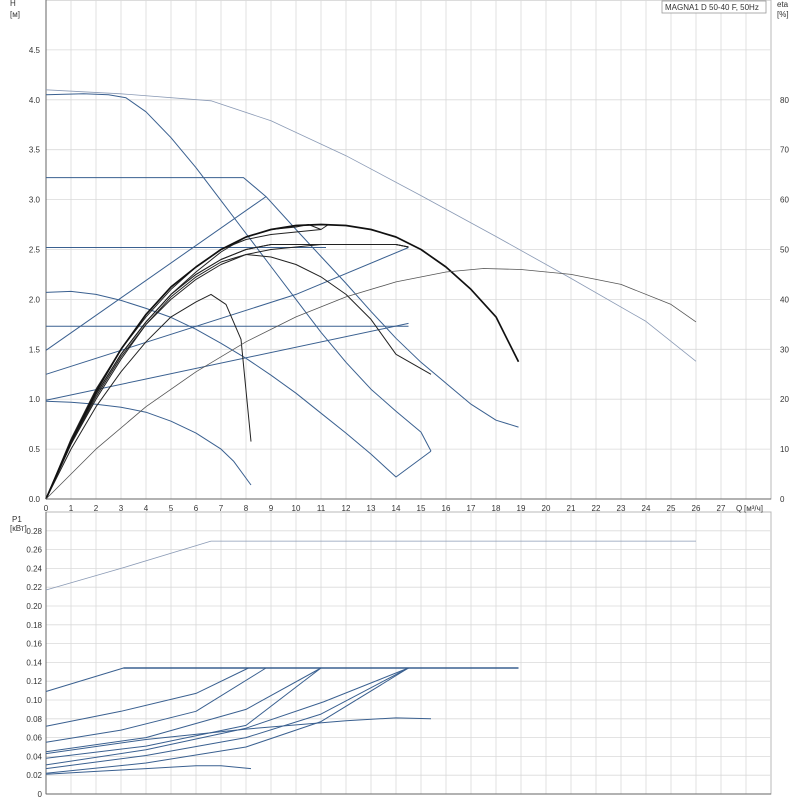  What do you see at coordinates (784, 349) in the screenshot?
I see `y2-tick-label-eta: 30` at bounding box center [784, 349].